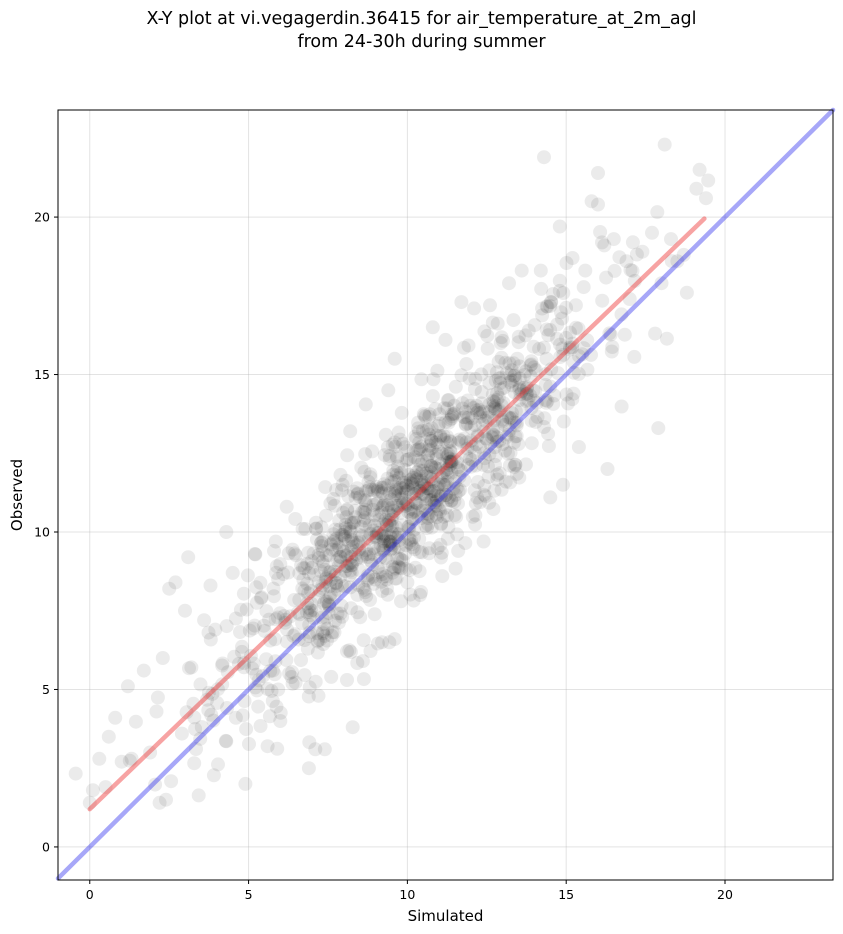 The height and width of the screenshot is (934, 843). What do you see at coordinates (446, 916) in the screenshot?
I see `x-axis-label: Simulated` at bounding box center [446, 916].